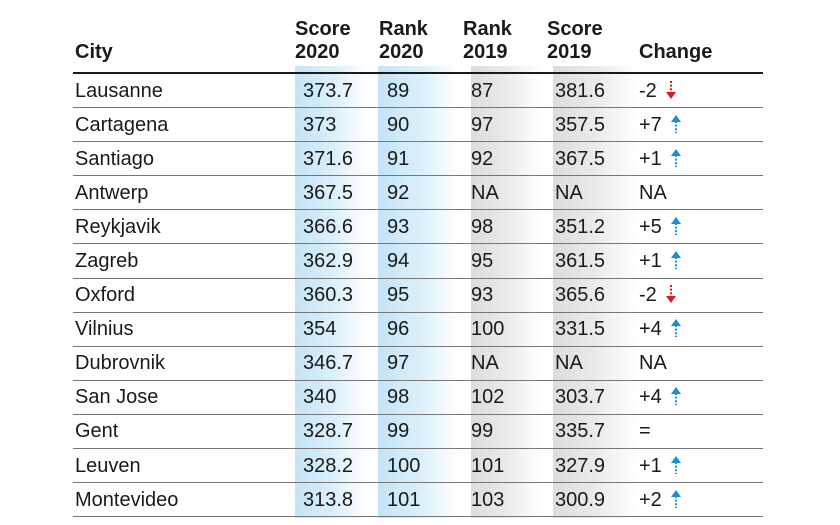 The image size is (840, 525). What do you see at coordinates (328, 261) in the screenshot?
I see `cell-score-2020-value: 362.9` at bounding box center [328, 261].